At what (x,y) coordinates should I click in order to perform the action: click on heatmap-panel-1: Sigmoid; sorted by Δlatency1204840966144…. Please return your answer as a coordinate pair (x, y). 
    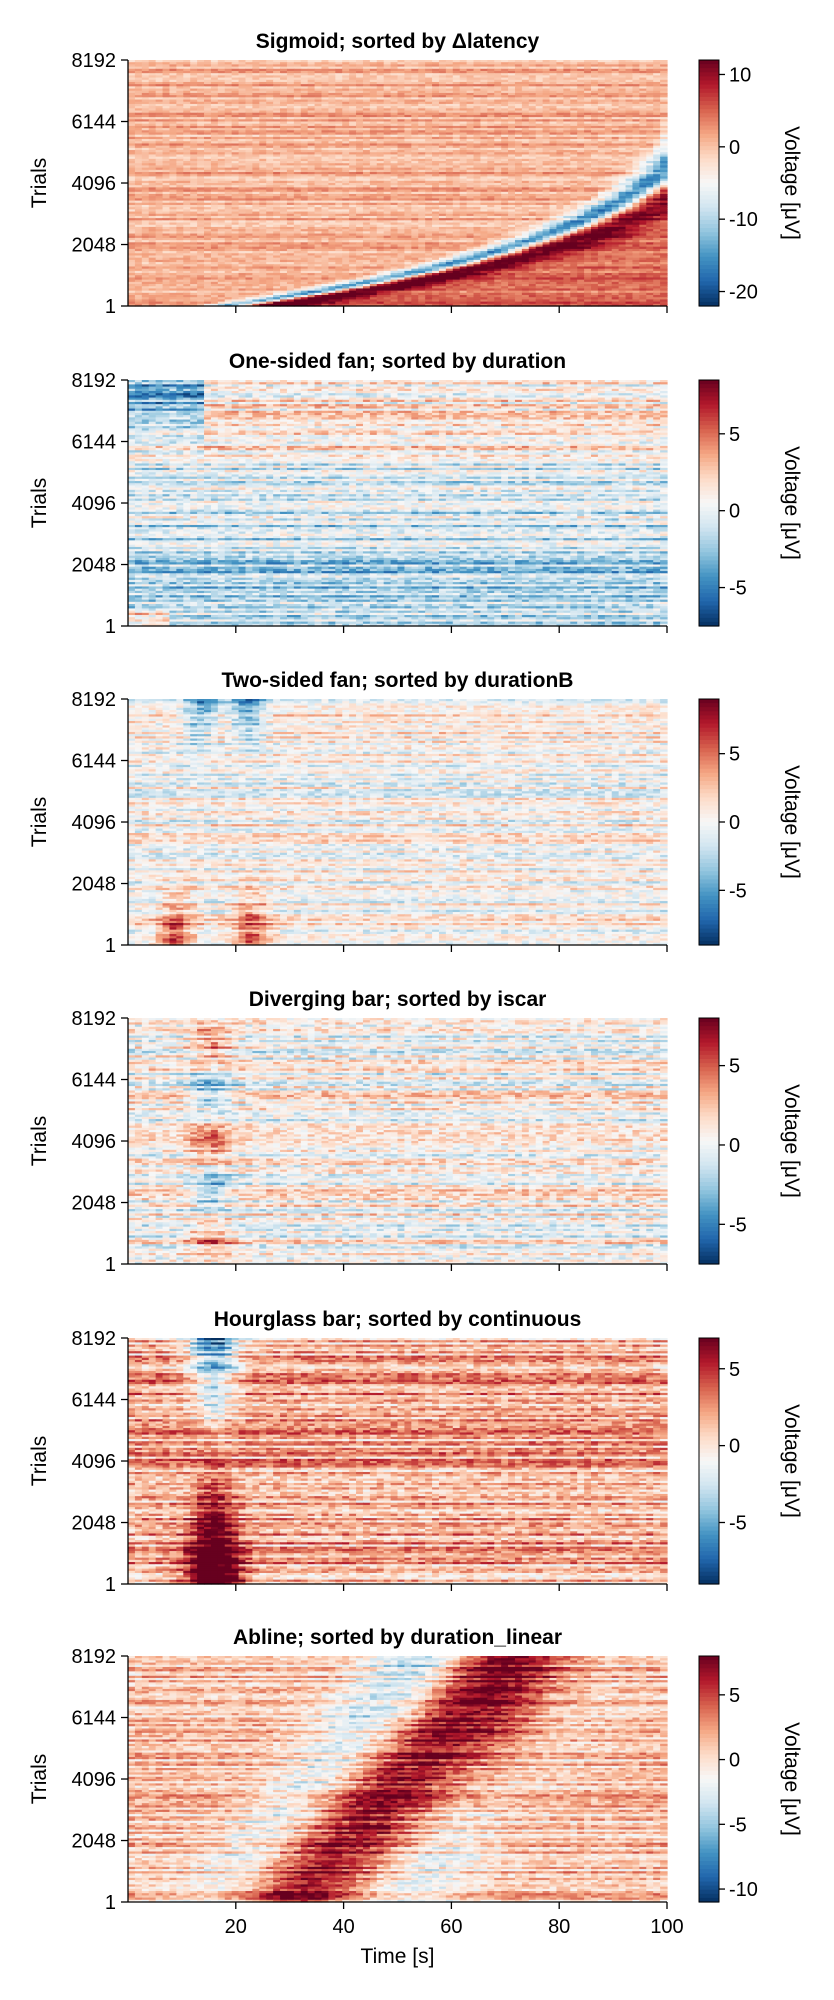
    Looking at the image, I should click on (415, 174).